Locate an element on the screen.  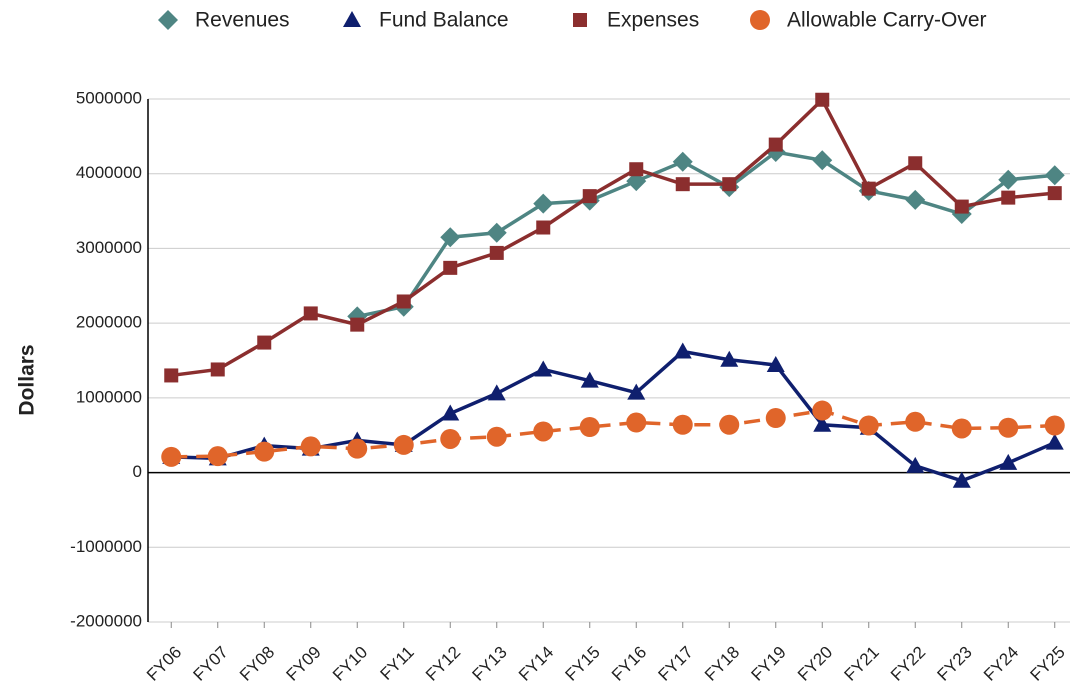
x-tick-label: FY07 is located at coordinates (211, 664).